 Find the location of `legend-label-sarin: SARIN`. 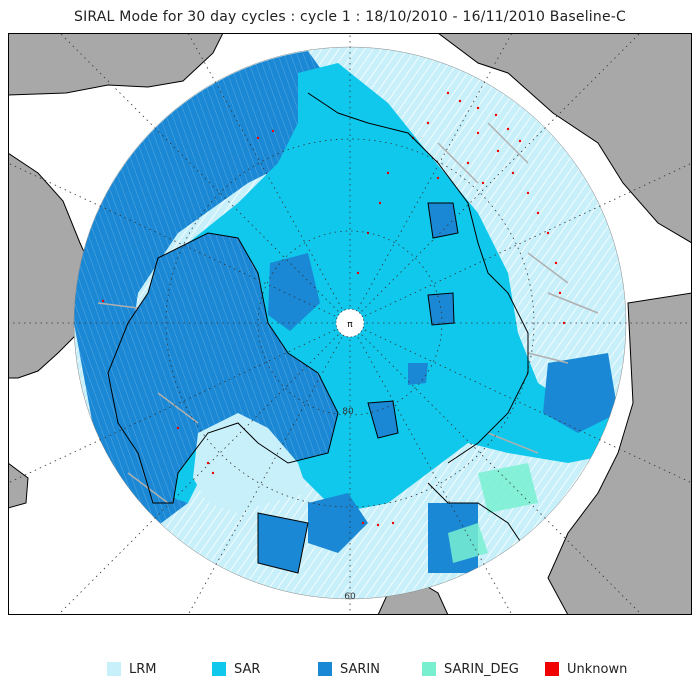

legend-label-sarin: SARIN is located at coordinates (360, 669).